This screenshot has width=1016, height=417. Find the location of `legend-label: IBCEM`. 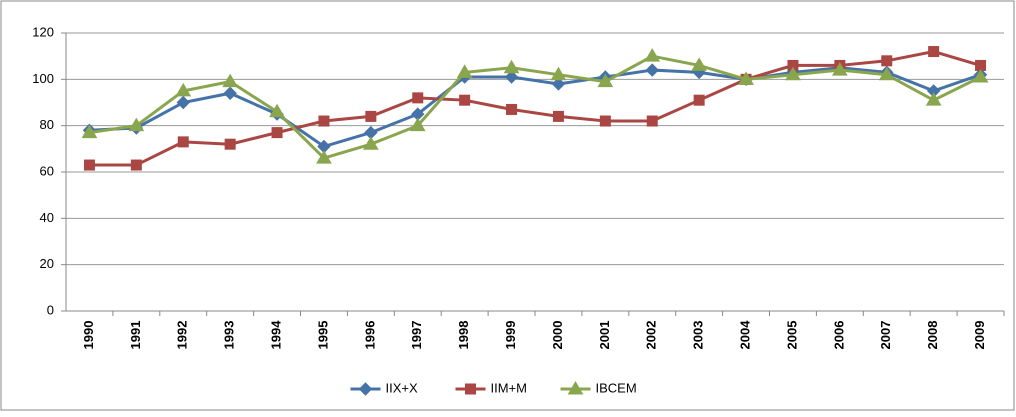

legend-label: IBCEM is located at coordinates (616, 387).